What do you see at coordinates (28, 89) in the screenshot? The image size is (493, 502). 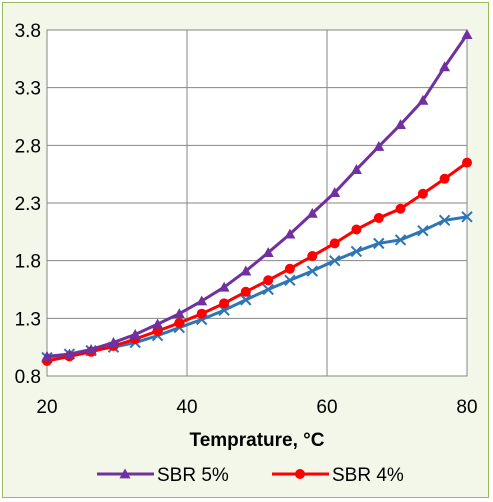 I see `y-tick-label: 3.3` at bounding box center [28, 89].